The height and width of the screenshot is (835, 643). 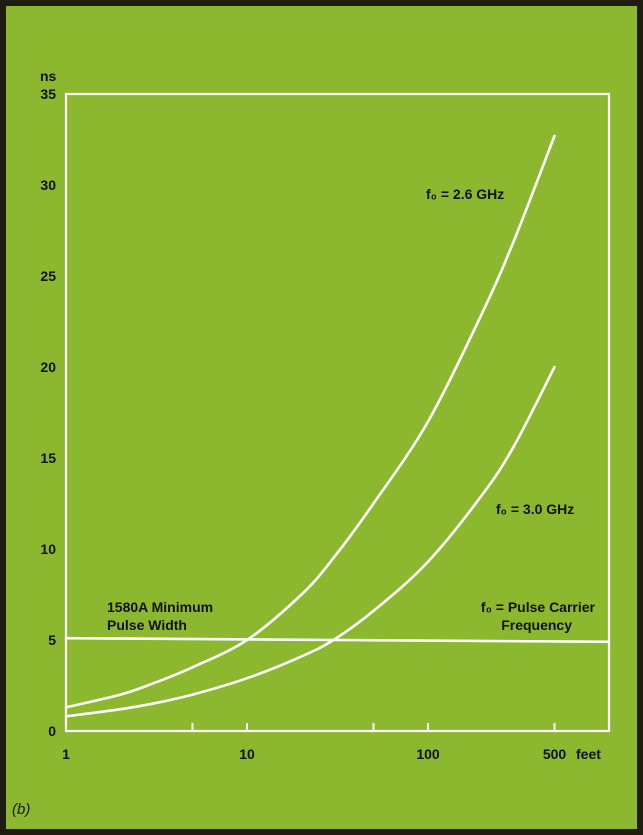 I want to click on y-axis-unit: ns, so click(x=48, y=76).